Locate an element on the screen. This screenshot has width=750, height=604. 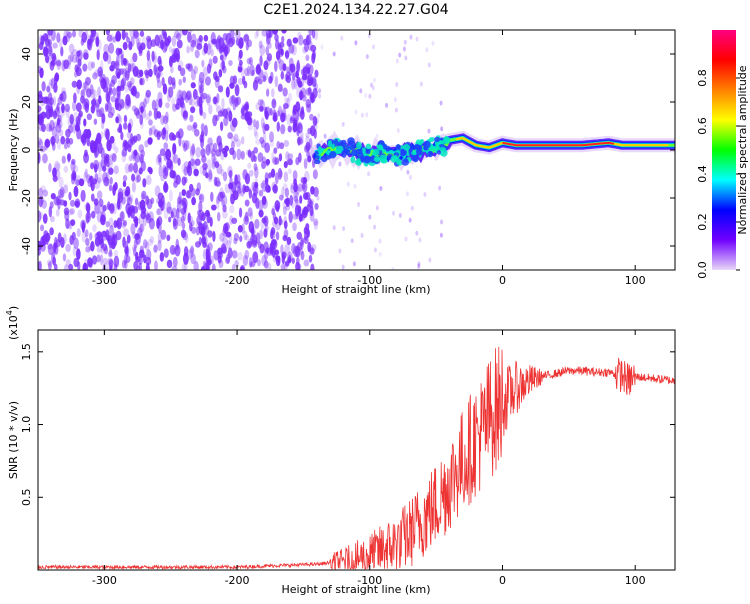
spectrogram-x-tick-label: -200 is located at coordinates (237, 280).